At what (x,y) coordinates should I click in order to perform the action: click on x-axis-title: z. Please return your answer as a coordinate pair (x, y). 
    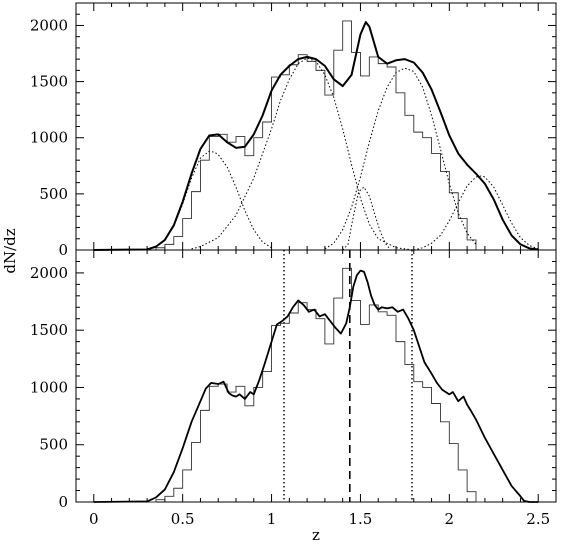
    Looking at the image, I should click on (316, 535).